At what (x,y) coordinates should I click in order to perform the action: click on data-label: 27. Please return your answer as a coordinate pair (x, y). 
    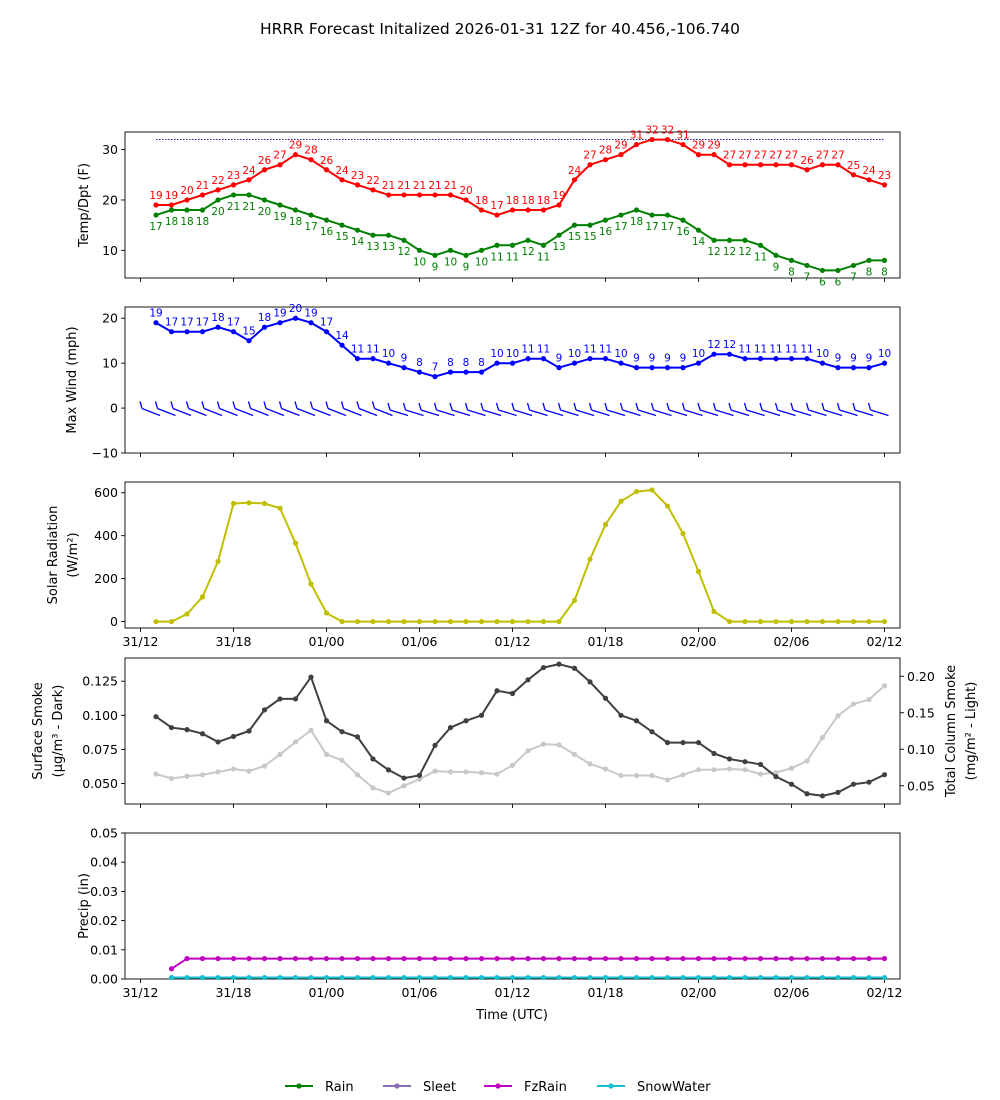
    Looking at the image, I should click on (775, 156).